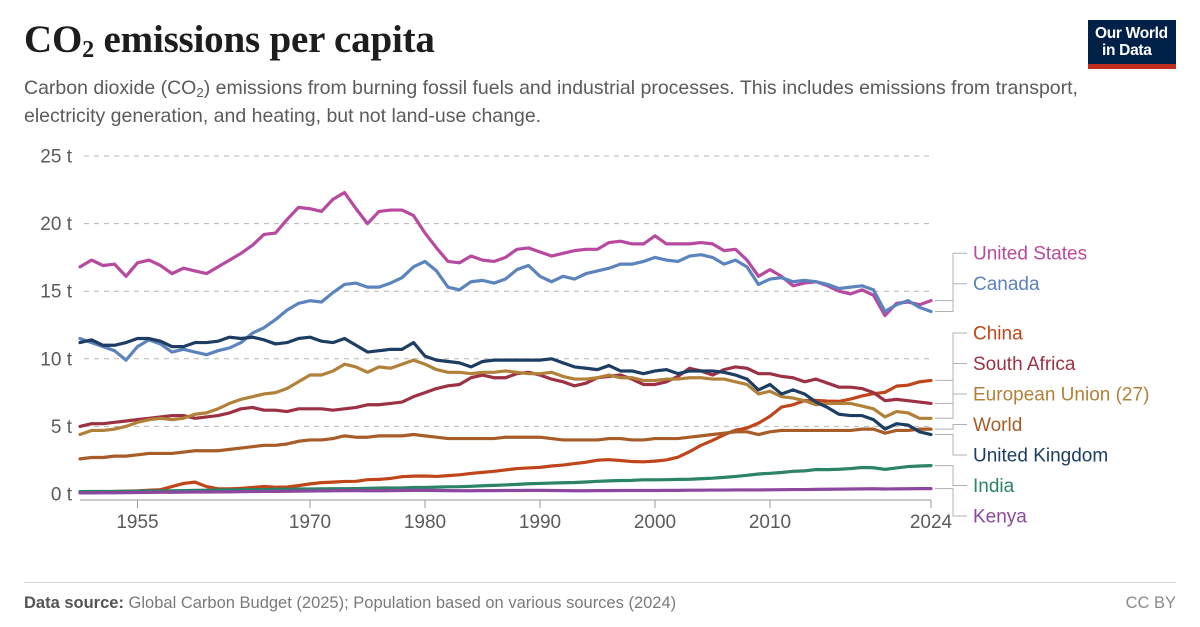 This screenshot has width=1200, height=627. What do you see at coordinates (505, 444) in the screenshot?
I see `series-line-world` at bounding box center [505, 444].